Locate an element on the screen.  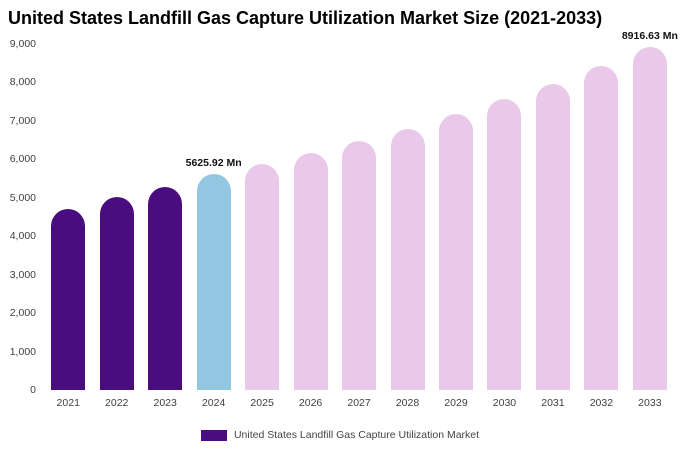
legend-swatch-icon is located at coordinates (213, 435).